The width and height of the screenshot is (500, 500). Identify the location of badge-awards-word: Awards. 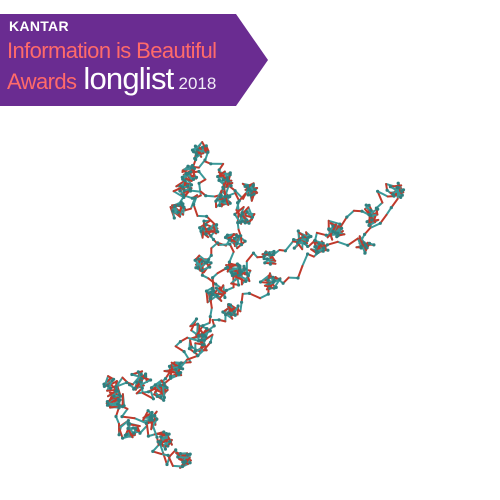
(42, 81).